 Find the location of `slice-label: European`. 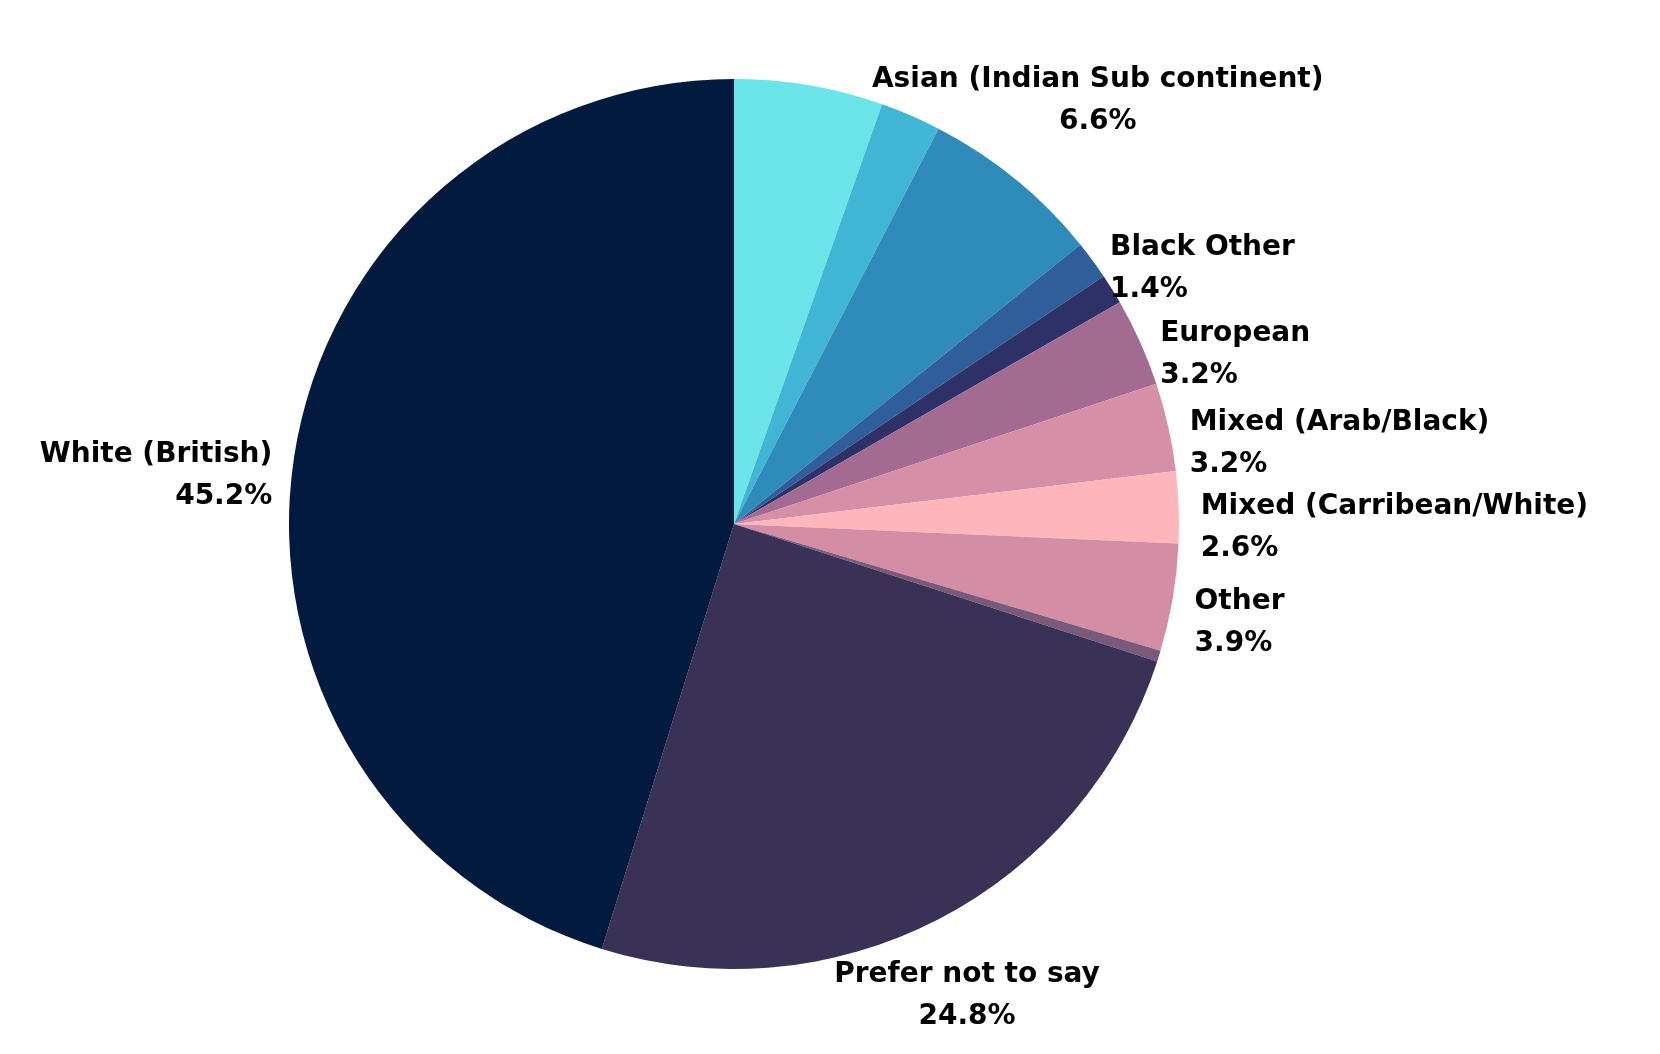

slice-label: European is located at coordinates (1235, 332).